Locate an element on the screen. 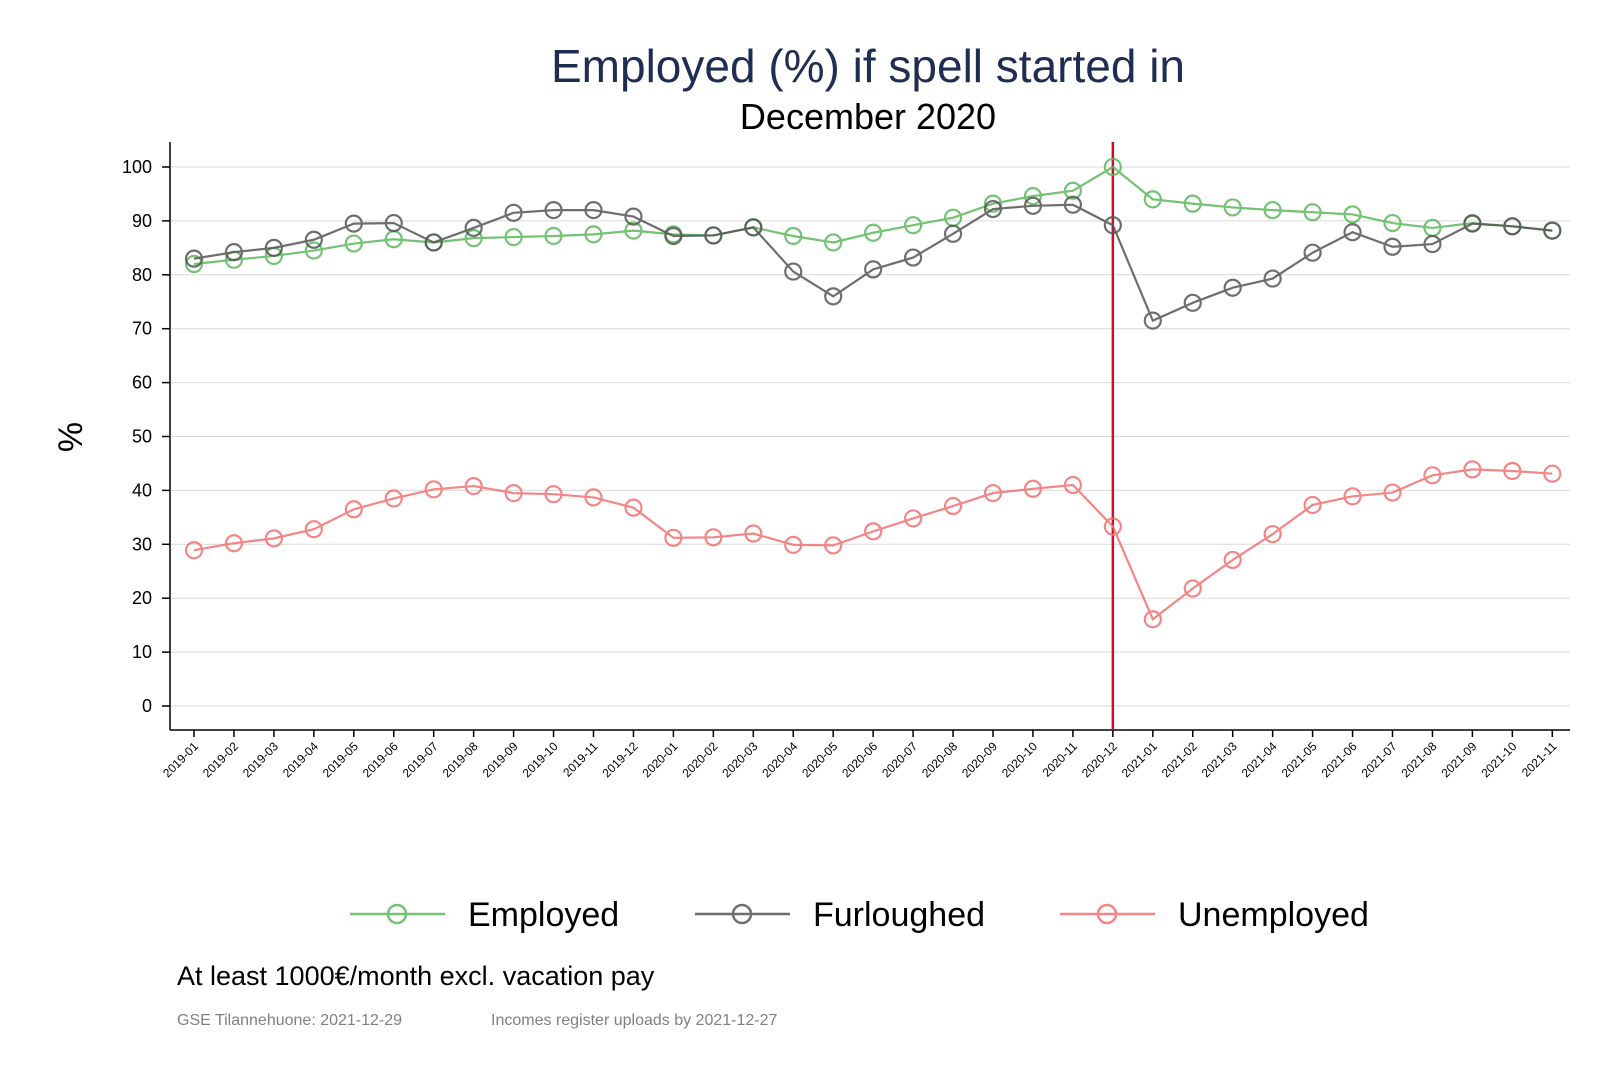 The height and width of the screenshot is (1067, 1600). x-tick-label: 2019-09 is located at coordinates (500, 759).